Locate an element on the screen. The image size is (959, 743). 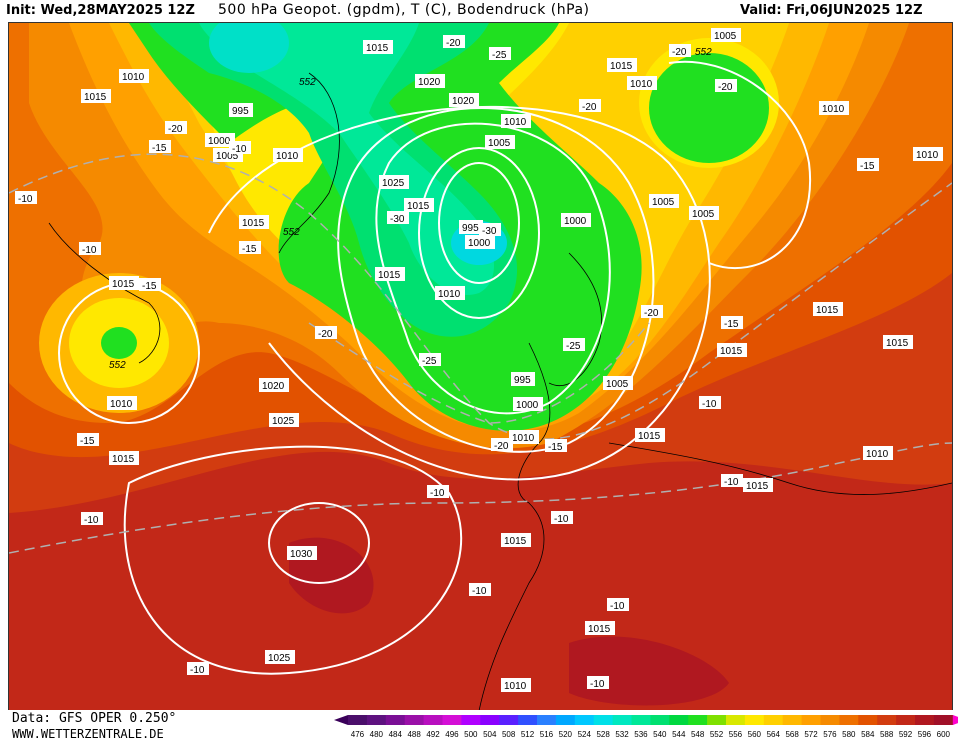
legend-arrow-low is located at coordinates (341, 720).